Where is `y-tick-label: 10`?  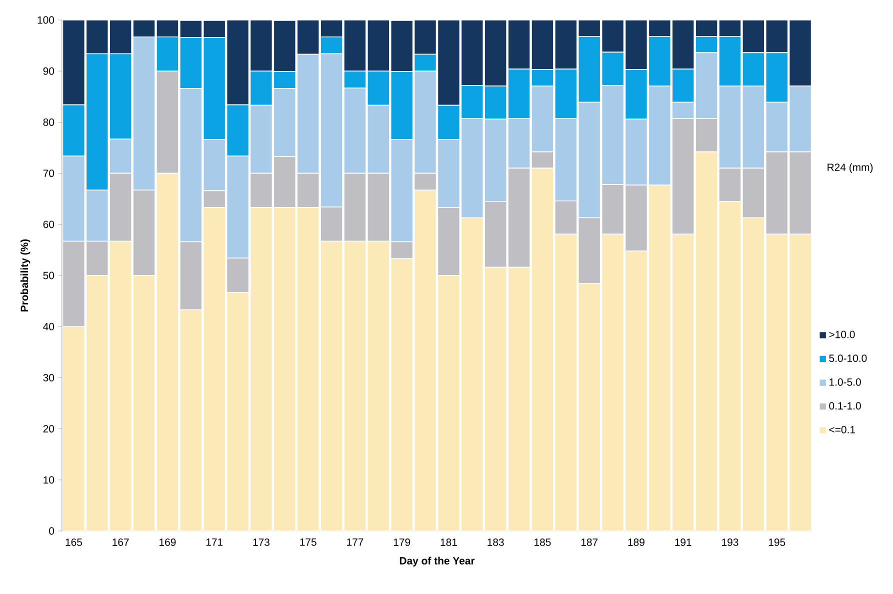 y-tick-label: 10 is located at coordinates (49, 480).